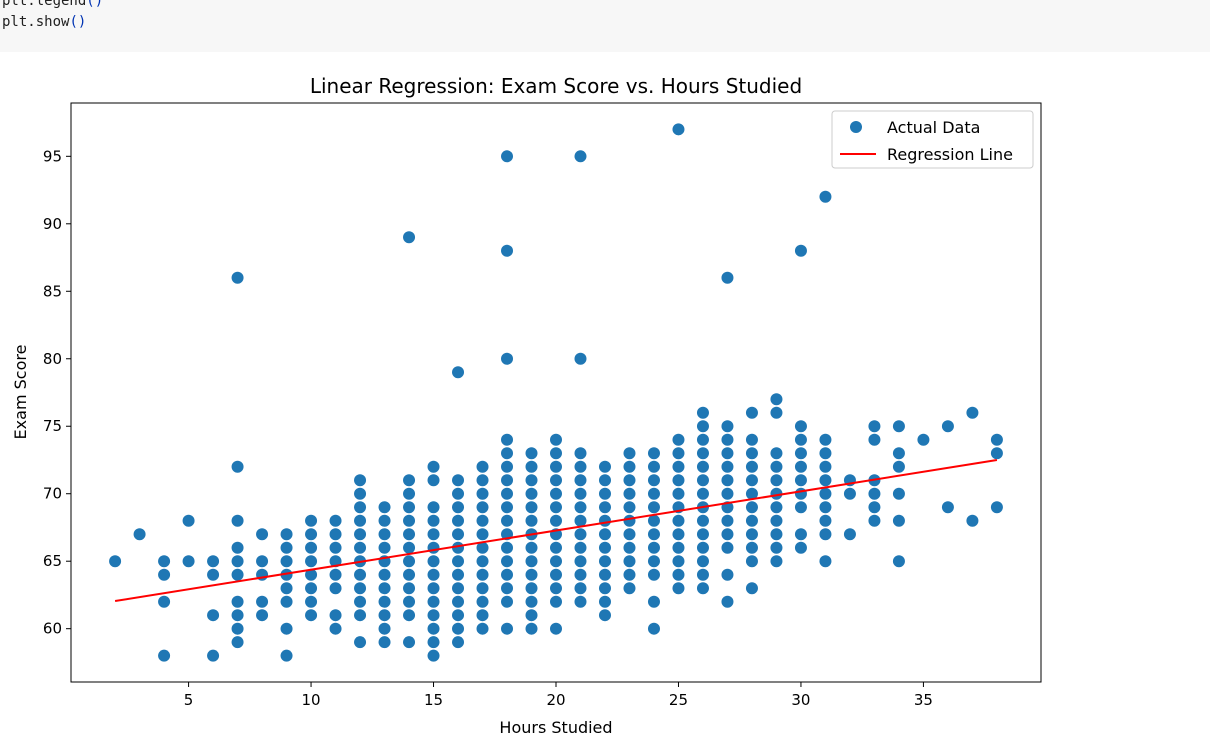  Describe the element at coordinates (189, 700) in the screenshot. I see `x-tick-label: 5` at that location.